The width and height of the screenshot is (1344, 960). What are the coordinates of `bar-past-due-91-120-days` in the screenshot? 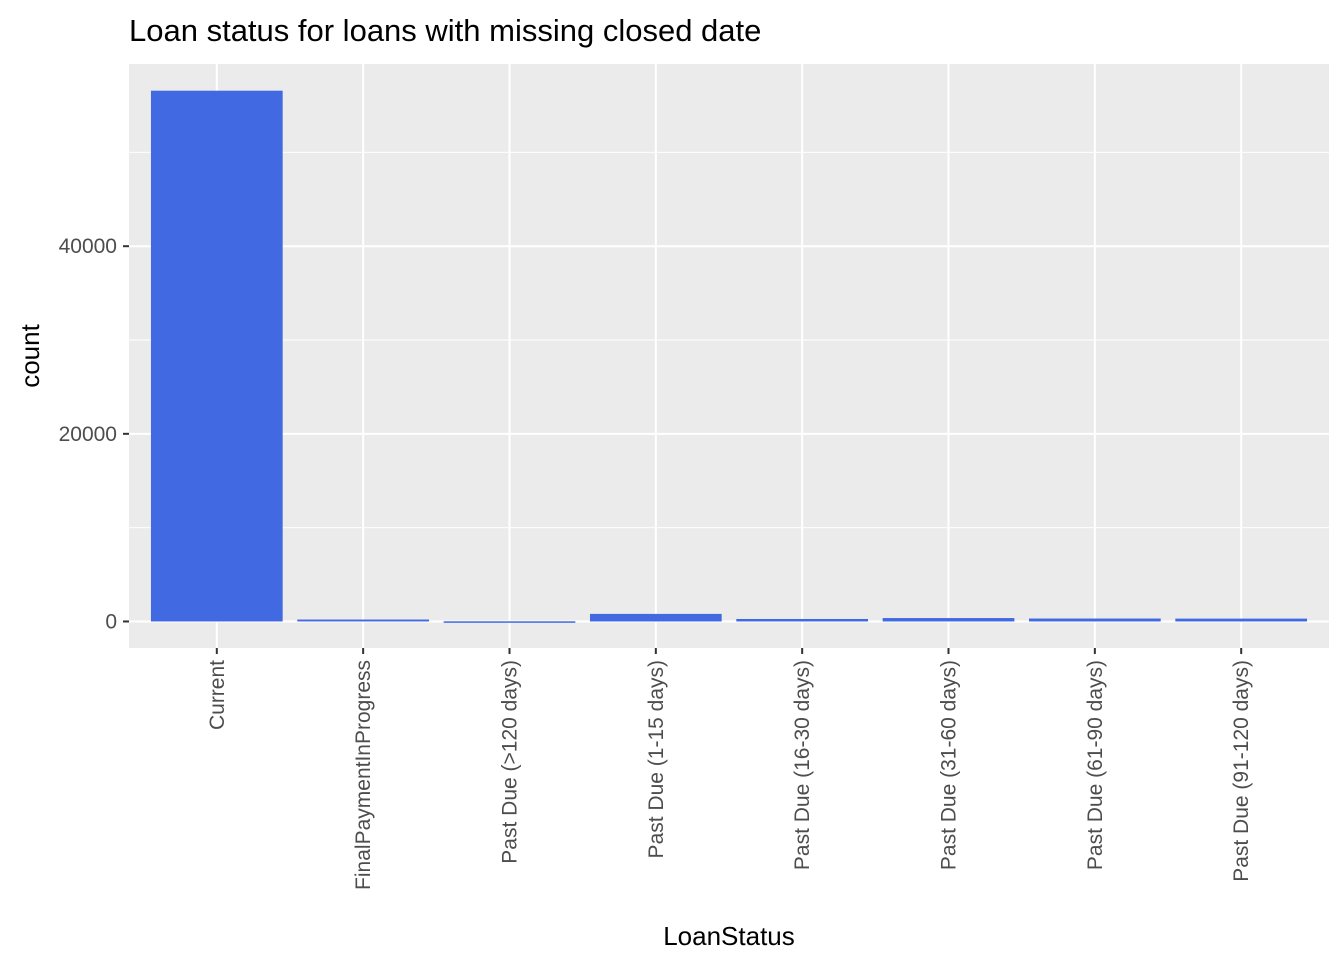 It's located at (1241, 620).